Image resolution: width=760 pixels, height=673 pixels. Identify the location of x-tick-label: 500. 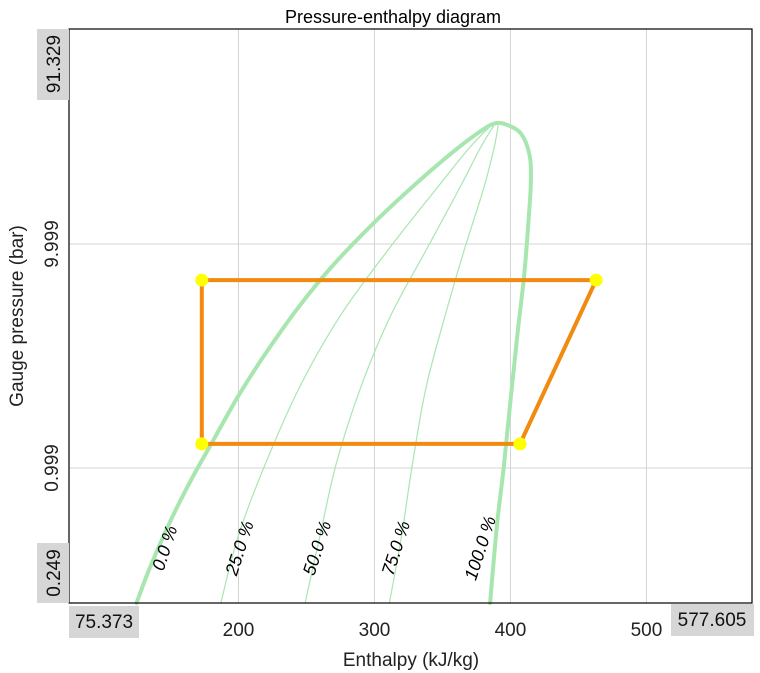
(647, 630).